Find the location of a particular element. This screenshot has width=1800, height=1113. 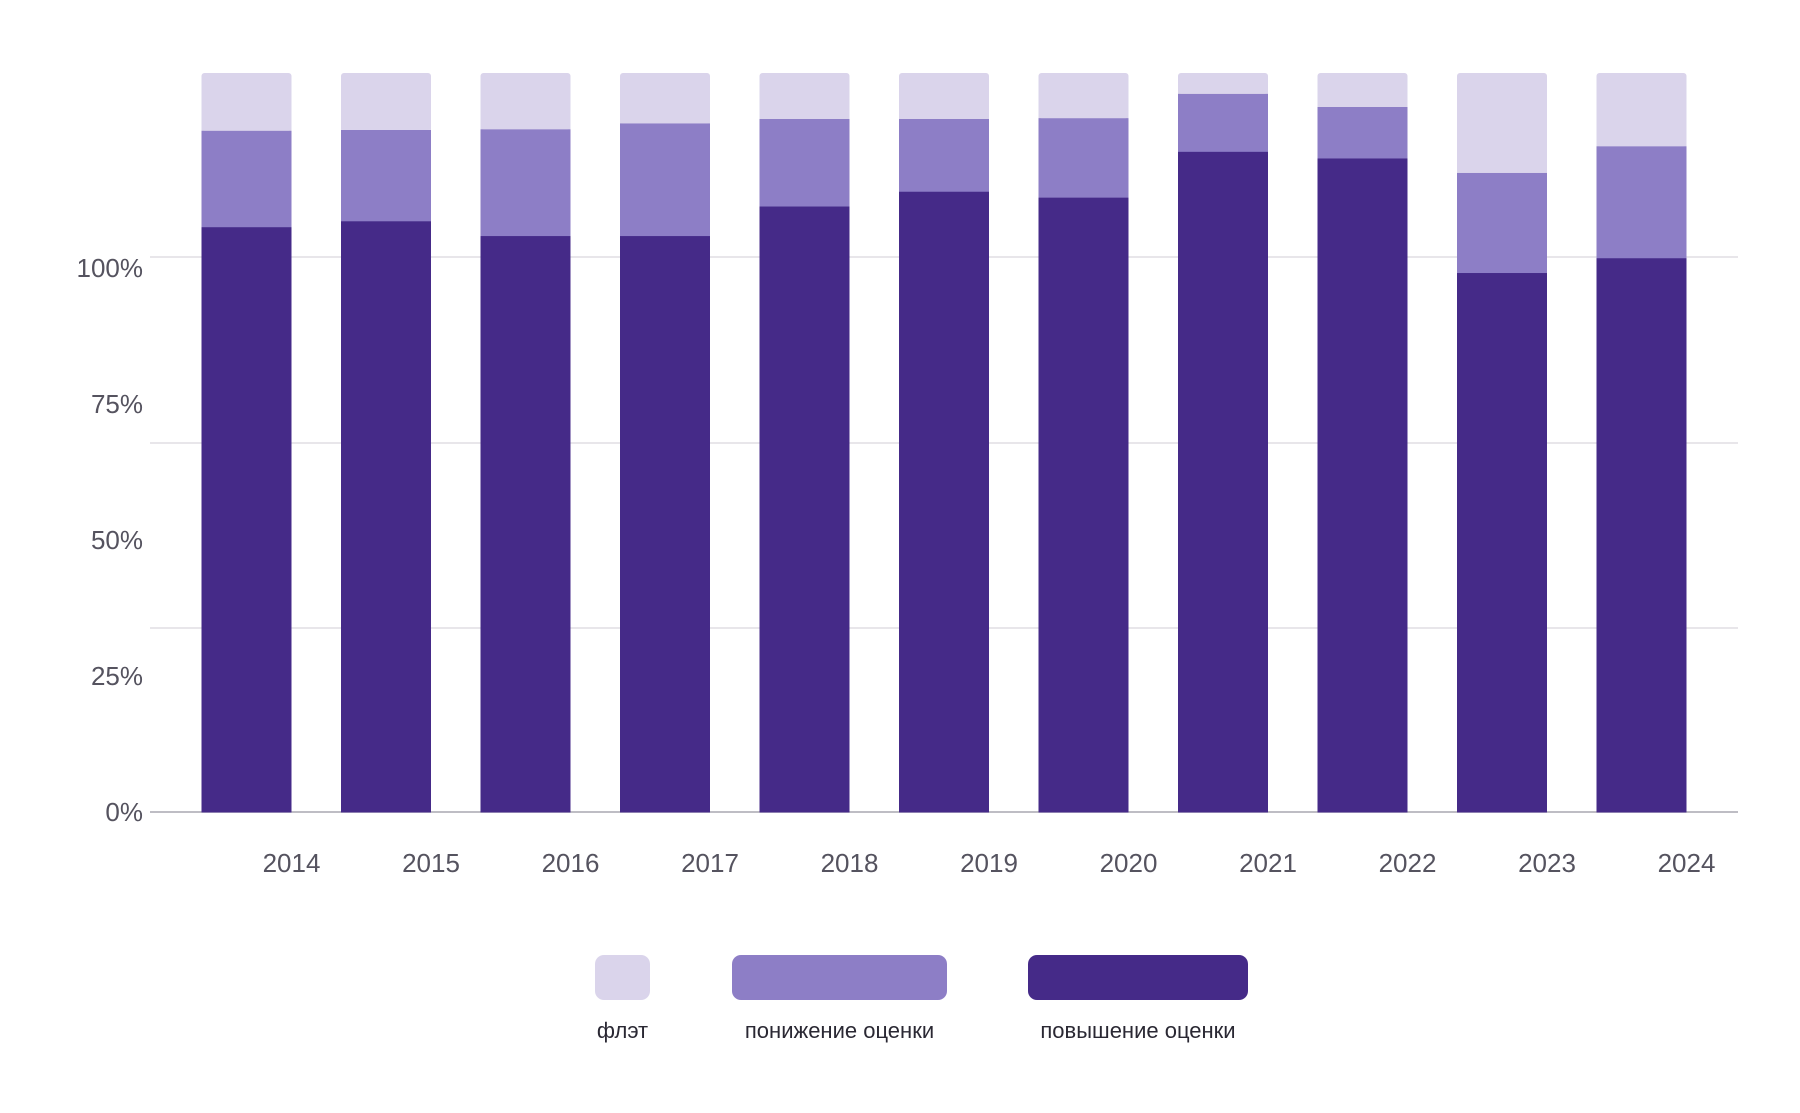

x-tick-label: 2022 is located at coordinates (1408, 863).